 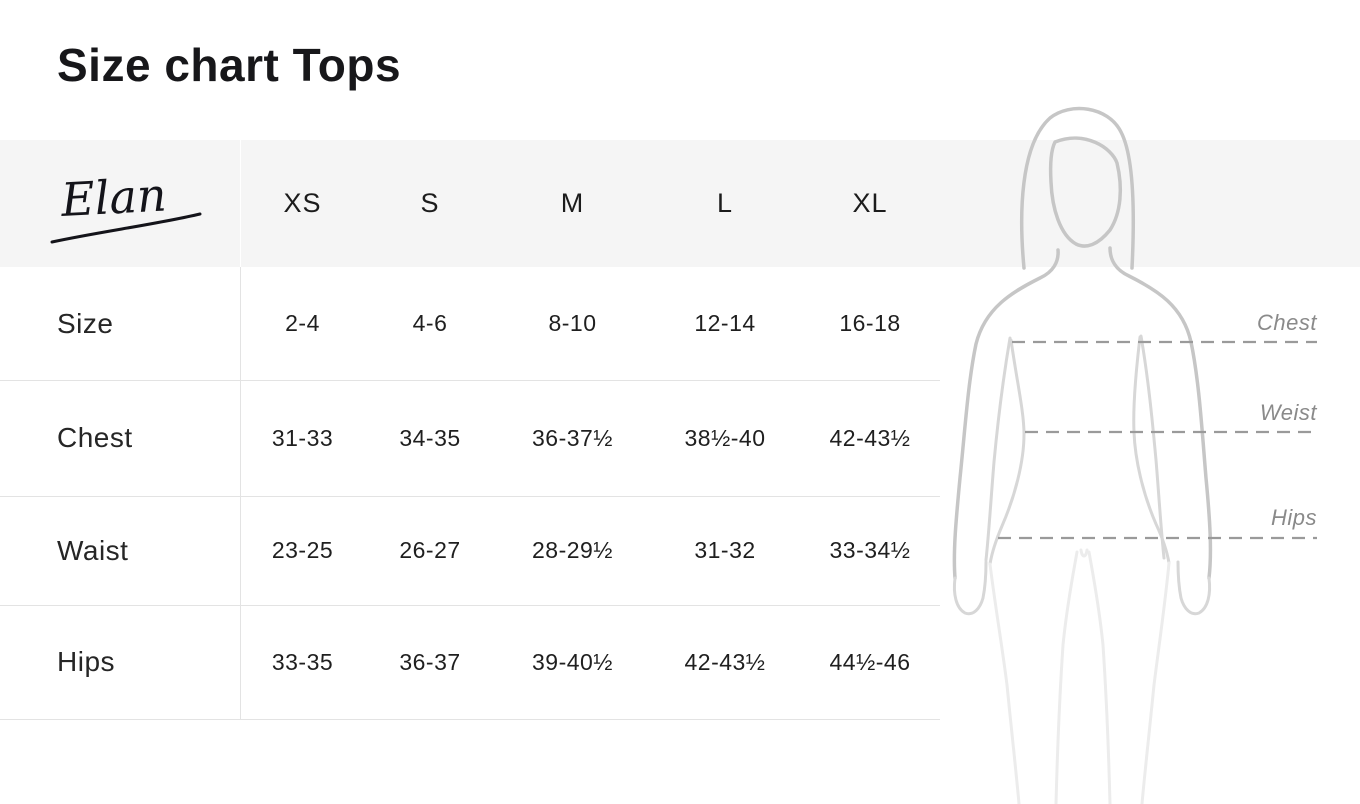 What do you see at coordinates (970, 588) in the screenshot?
I see `left-hand` at bounding box center [970, 588].